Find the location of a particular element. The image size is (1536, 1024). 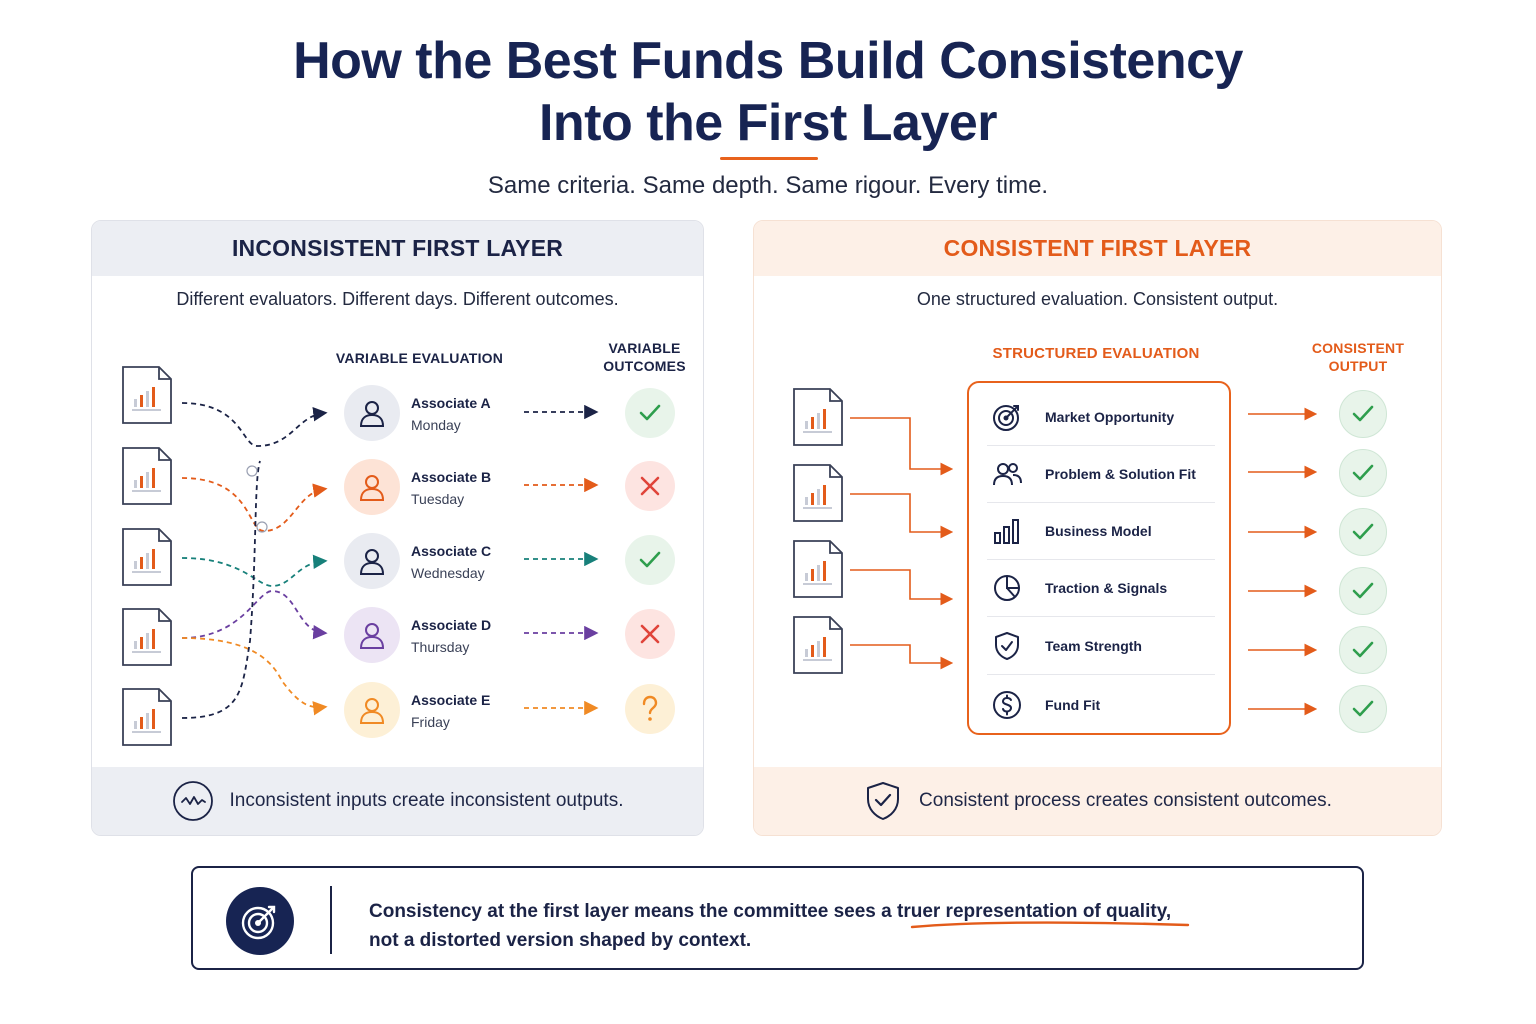

criterion-label: Market Opportunity is located at coordinates (1110, 417).